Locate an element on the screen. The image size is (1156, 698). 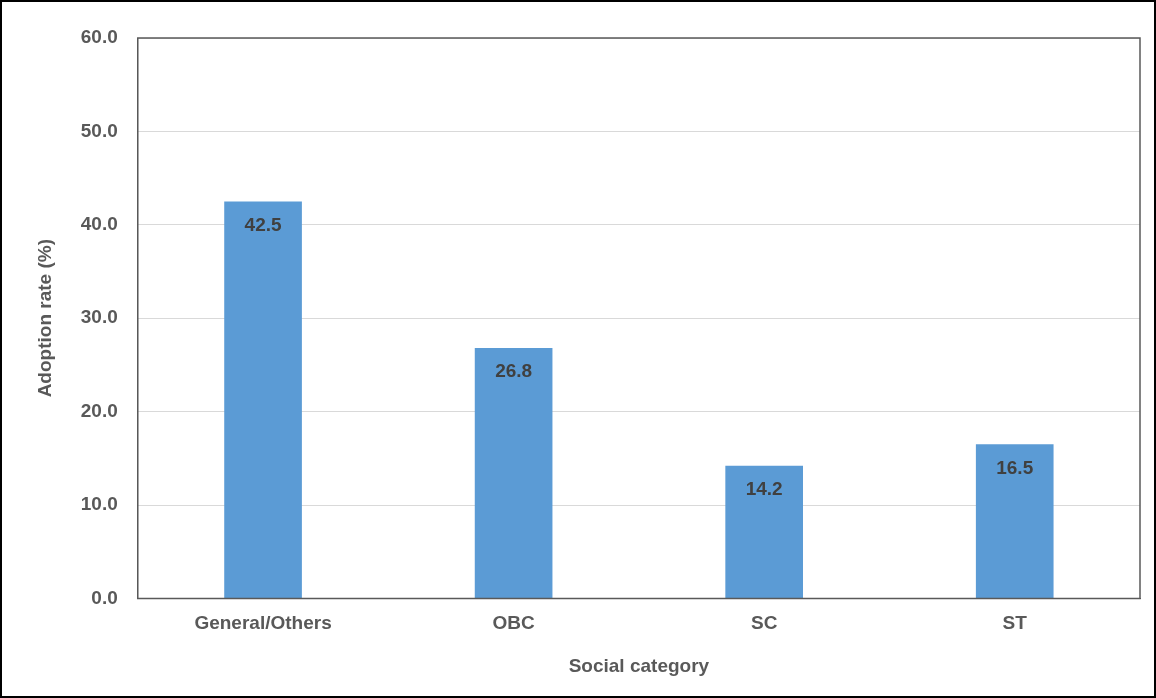
x-tick-label: OBC is located at coordinates (513, 623).